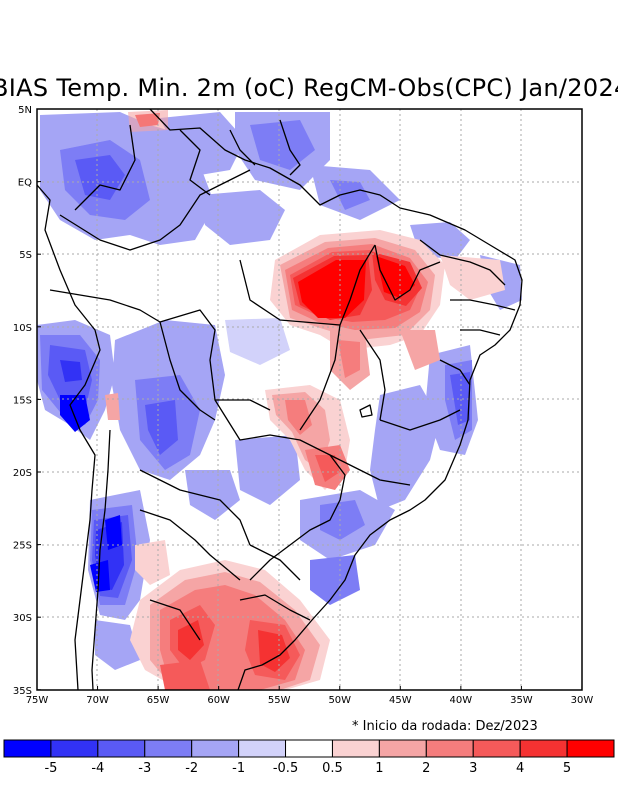 The height and width of the screenshot is (800, 618). Describe the element at coordinates (191, 768) in the screenshot. I see `colorbar-label: -2` at that location.